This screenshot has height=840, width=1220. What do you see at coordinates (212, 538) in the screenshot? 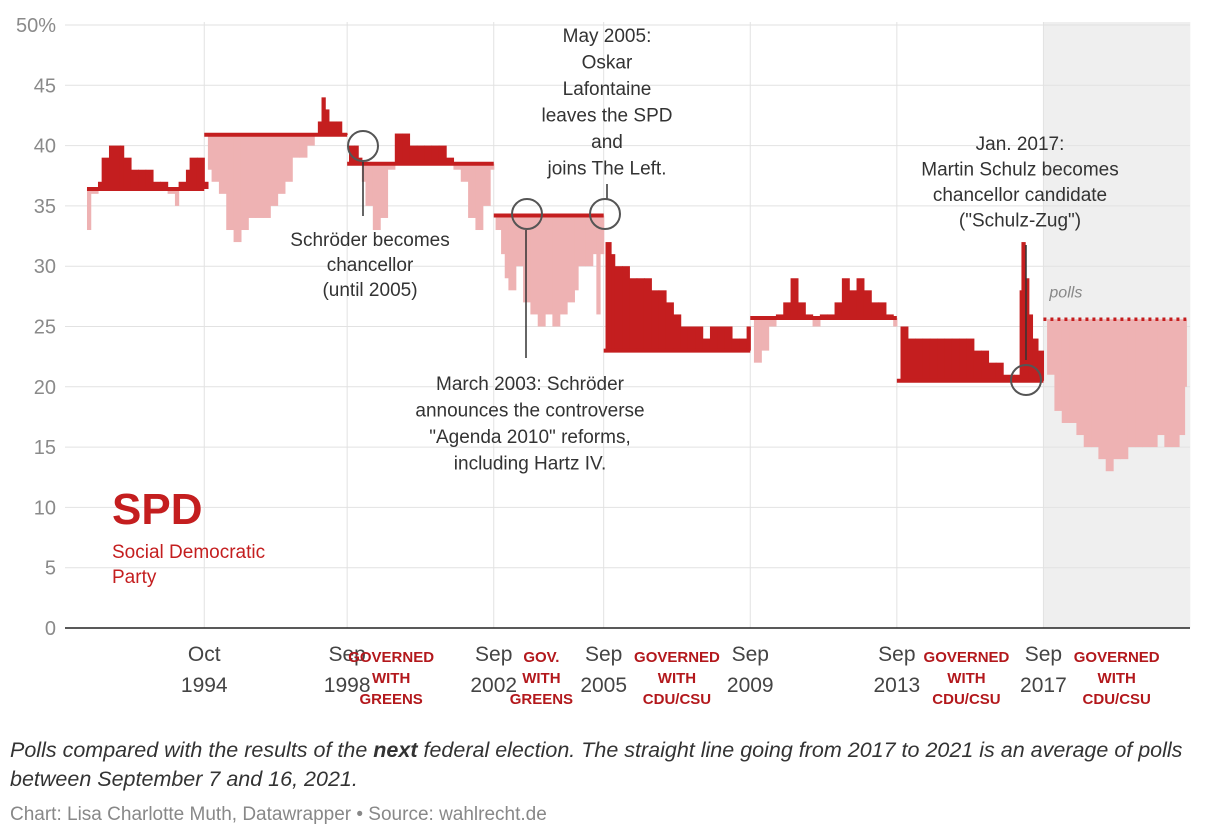
I see `party-legend: SPD Social Democratic Party` at bounding box center [212, 538].